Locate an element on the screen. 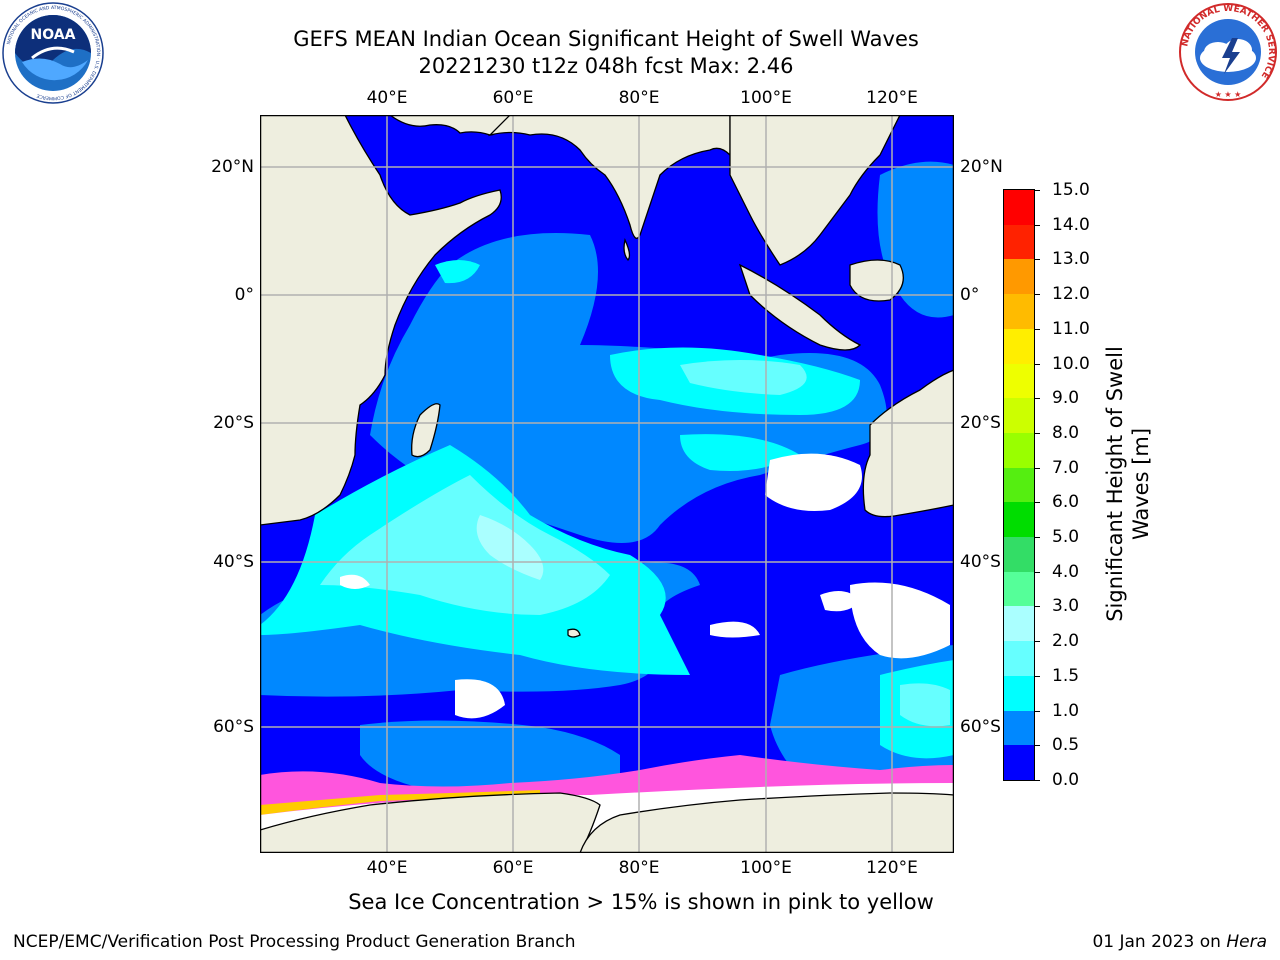  date-stamp: 01 Jan 2023 on Hera is located at coordinates (1179, 942).